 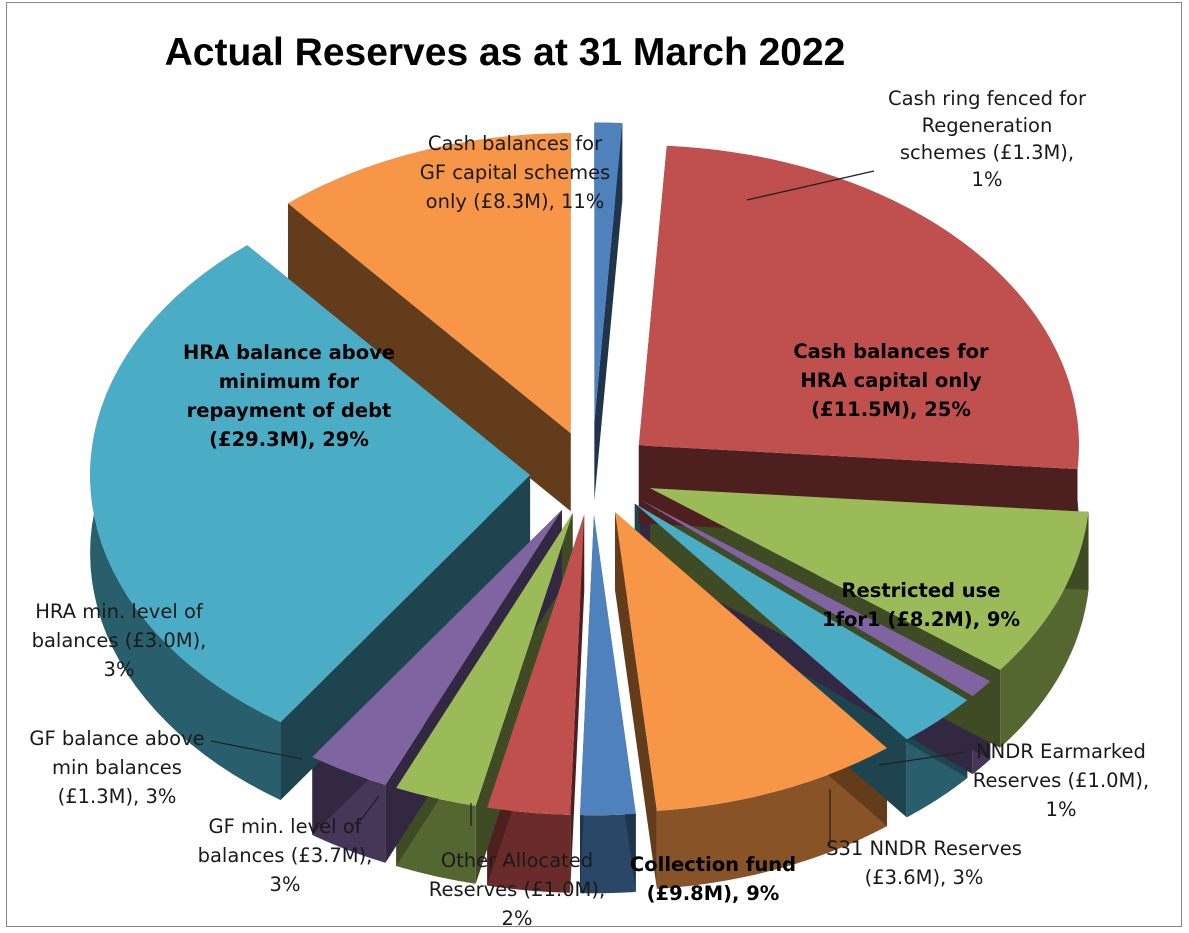 What do you see at coordinates (289, 439) in the screenshot?
I see `slice-label-11-line-4: (£29.3M), 29%` at bounding box center [289, 439].